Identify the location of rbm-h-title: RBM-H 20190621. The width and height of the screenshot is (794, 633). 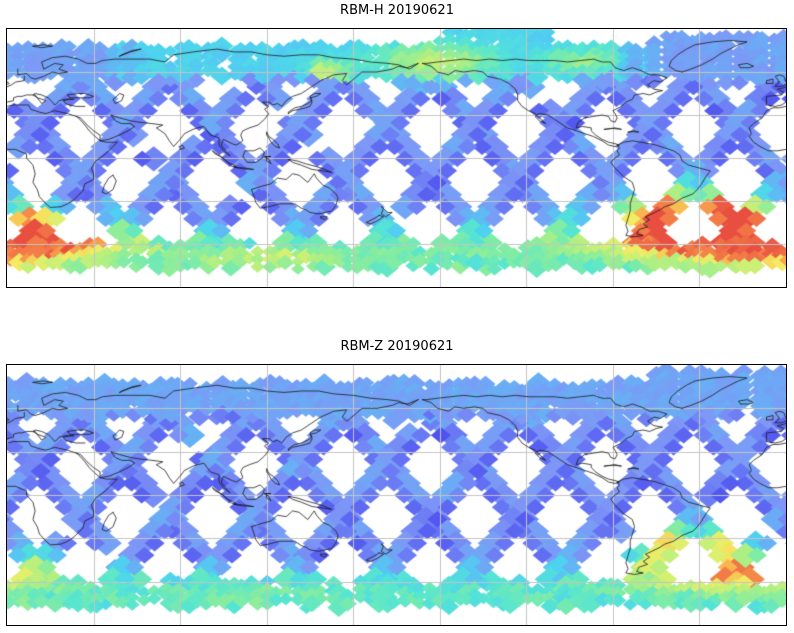
(397, 10).